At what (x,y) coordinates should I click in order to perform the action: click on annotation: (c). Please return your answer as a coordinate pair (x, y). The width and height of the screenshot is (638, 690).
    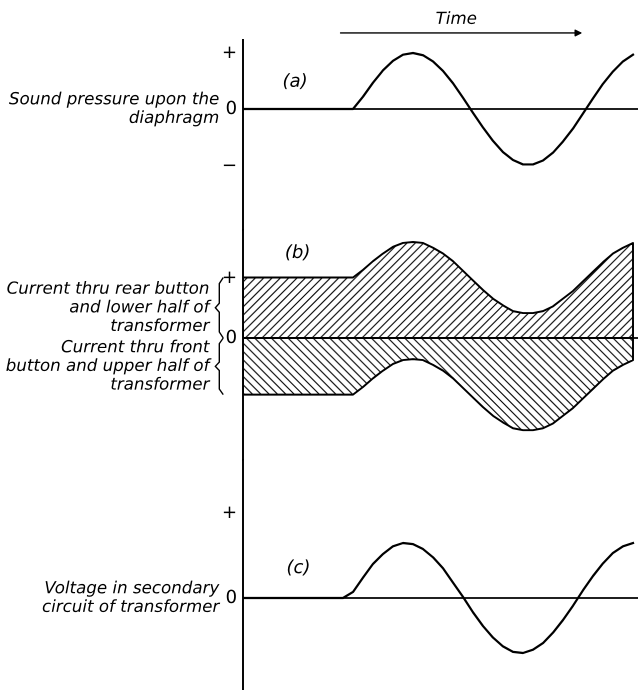
    Looking at the image, I should click on (298, 567).